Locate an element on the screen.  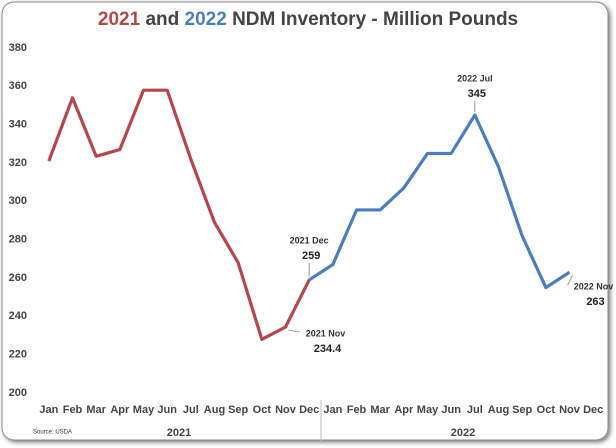
data-label: 263 is located at coordinates (595, 302).